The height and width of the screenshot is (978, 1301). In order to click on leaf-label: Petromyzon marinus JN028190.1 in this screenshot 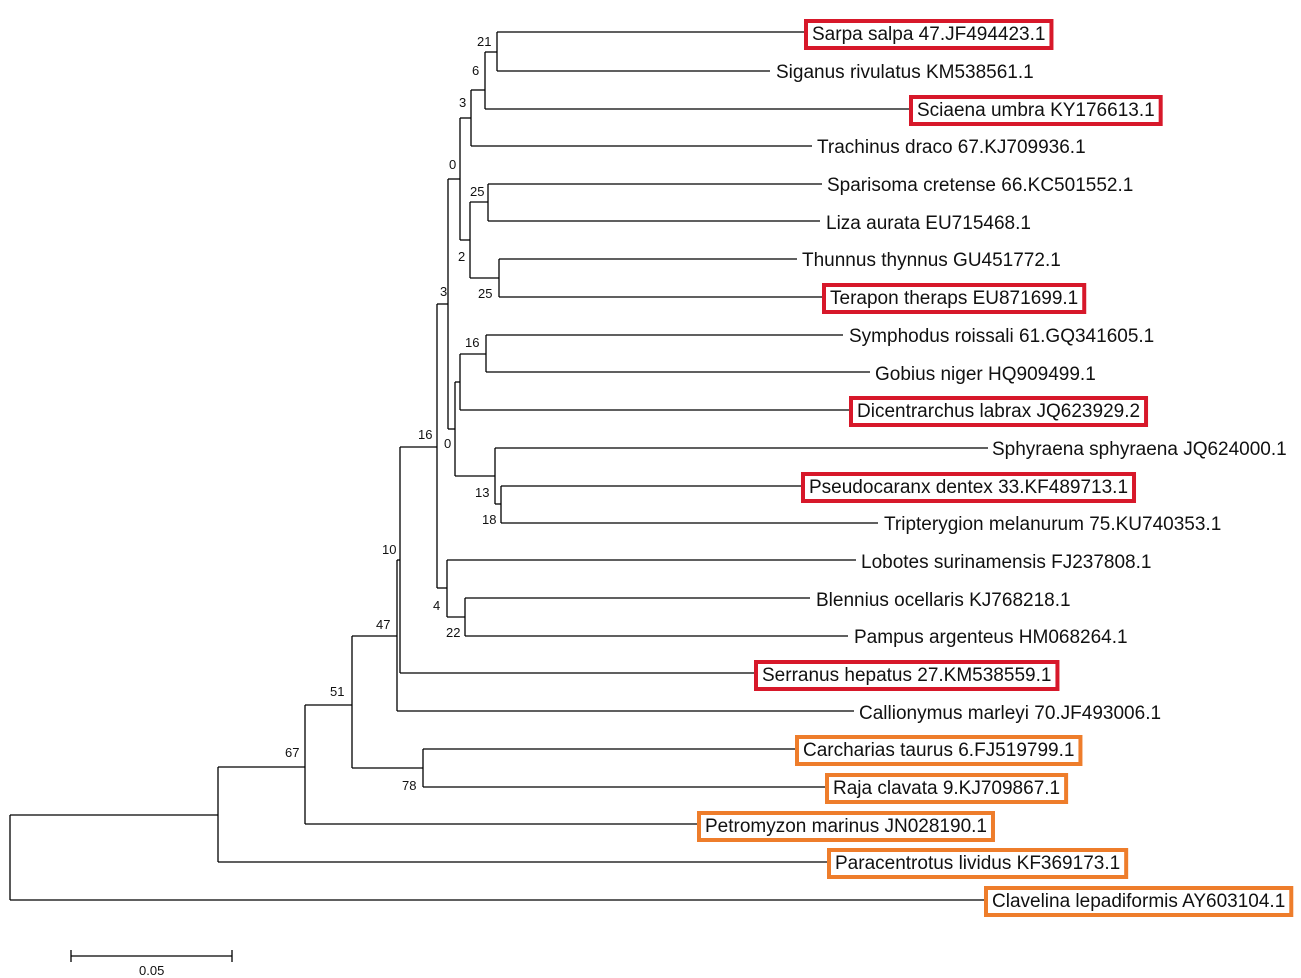, I will do `click(846, 826)`.